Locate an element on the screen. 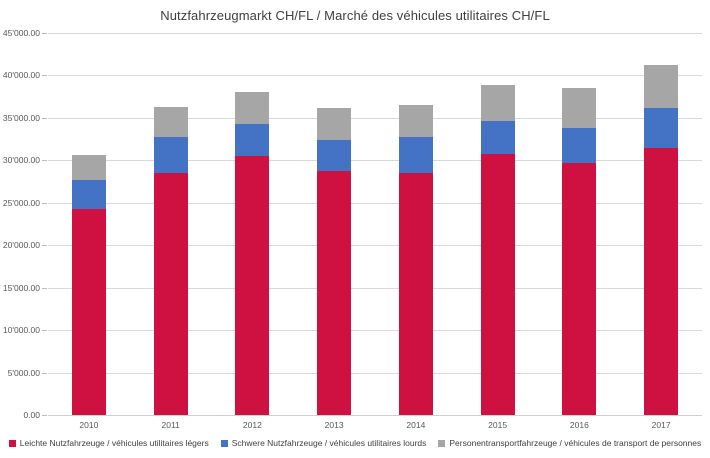 This screenshot has height=458, width=710. bar-2010 is located at coordinates (89, 285).